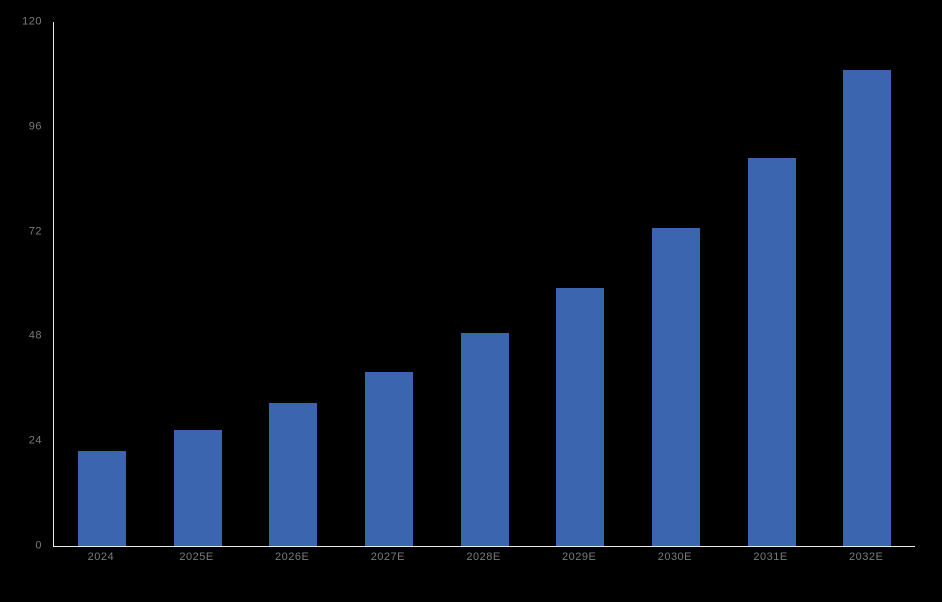 The image size is (942, 602). What do you see at coordinates (292, 557) in the screenshot?
I see `x-tick-label: 2026E` at bounding box center [292, 557].